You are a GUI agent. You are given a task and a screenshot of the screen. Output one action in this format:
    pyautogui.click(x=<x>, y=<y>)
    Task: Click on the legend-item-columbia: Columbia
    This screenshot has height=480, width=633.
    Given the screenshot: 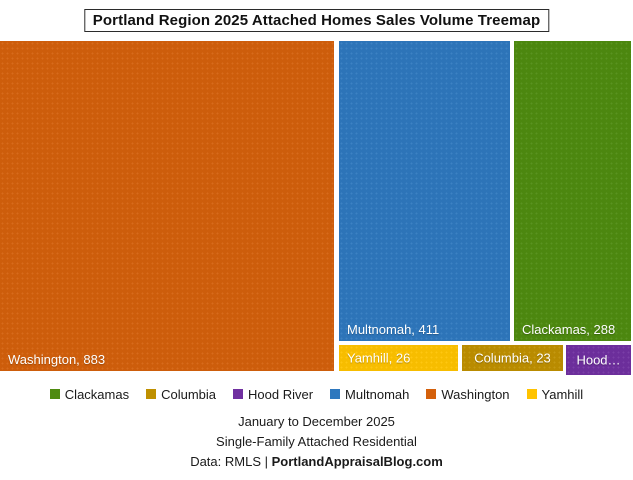 What is the action you would take?
    pyautogui.click(x=181, y=394)
    